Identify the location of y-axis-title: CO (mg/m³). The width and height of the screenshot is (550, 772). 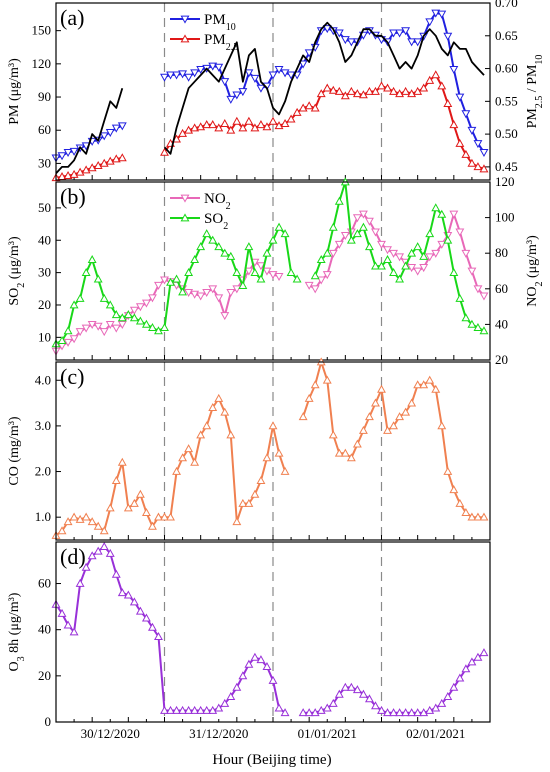
(14, 450).